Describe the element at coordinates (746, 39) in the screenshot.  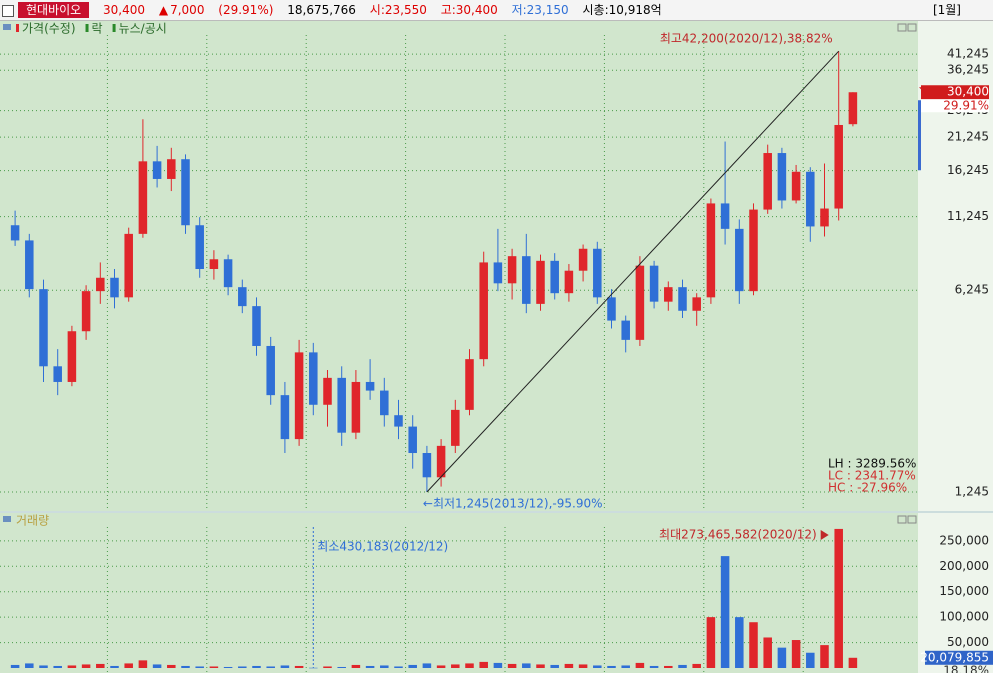
I see `high-note: 최고42,200(2020/12),38.82%` at that location.